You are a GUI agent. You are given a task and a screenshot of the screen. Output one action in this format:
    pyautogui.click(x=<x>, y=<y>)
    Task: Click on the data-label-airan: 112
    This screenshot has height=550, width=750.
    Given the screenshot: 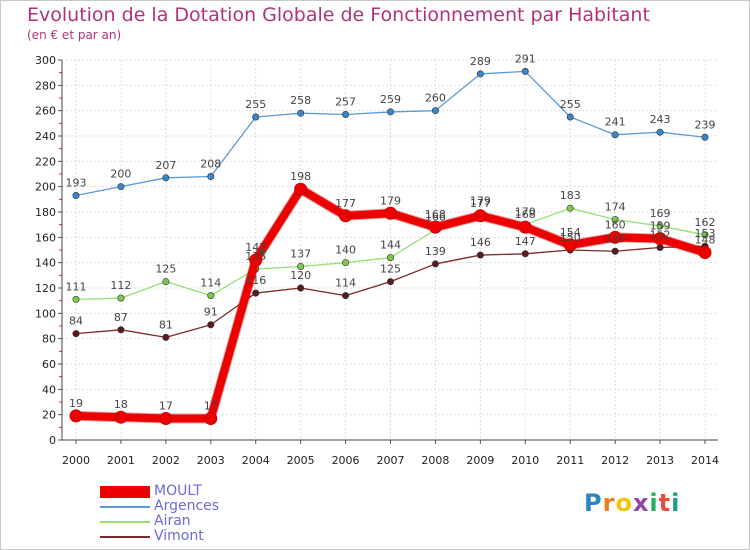 What is the action you would take?
    pyautogui.click(x=120, y=285)
    